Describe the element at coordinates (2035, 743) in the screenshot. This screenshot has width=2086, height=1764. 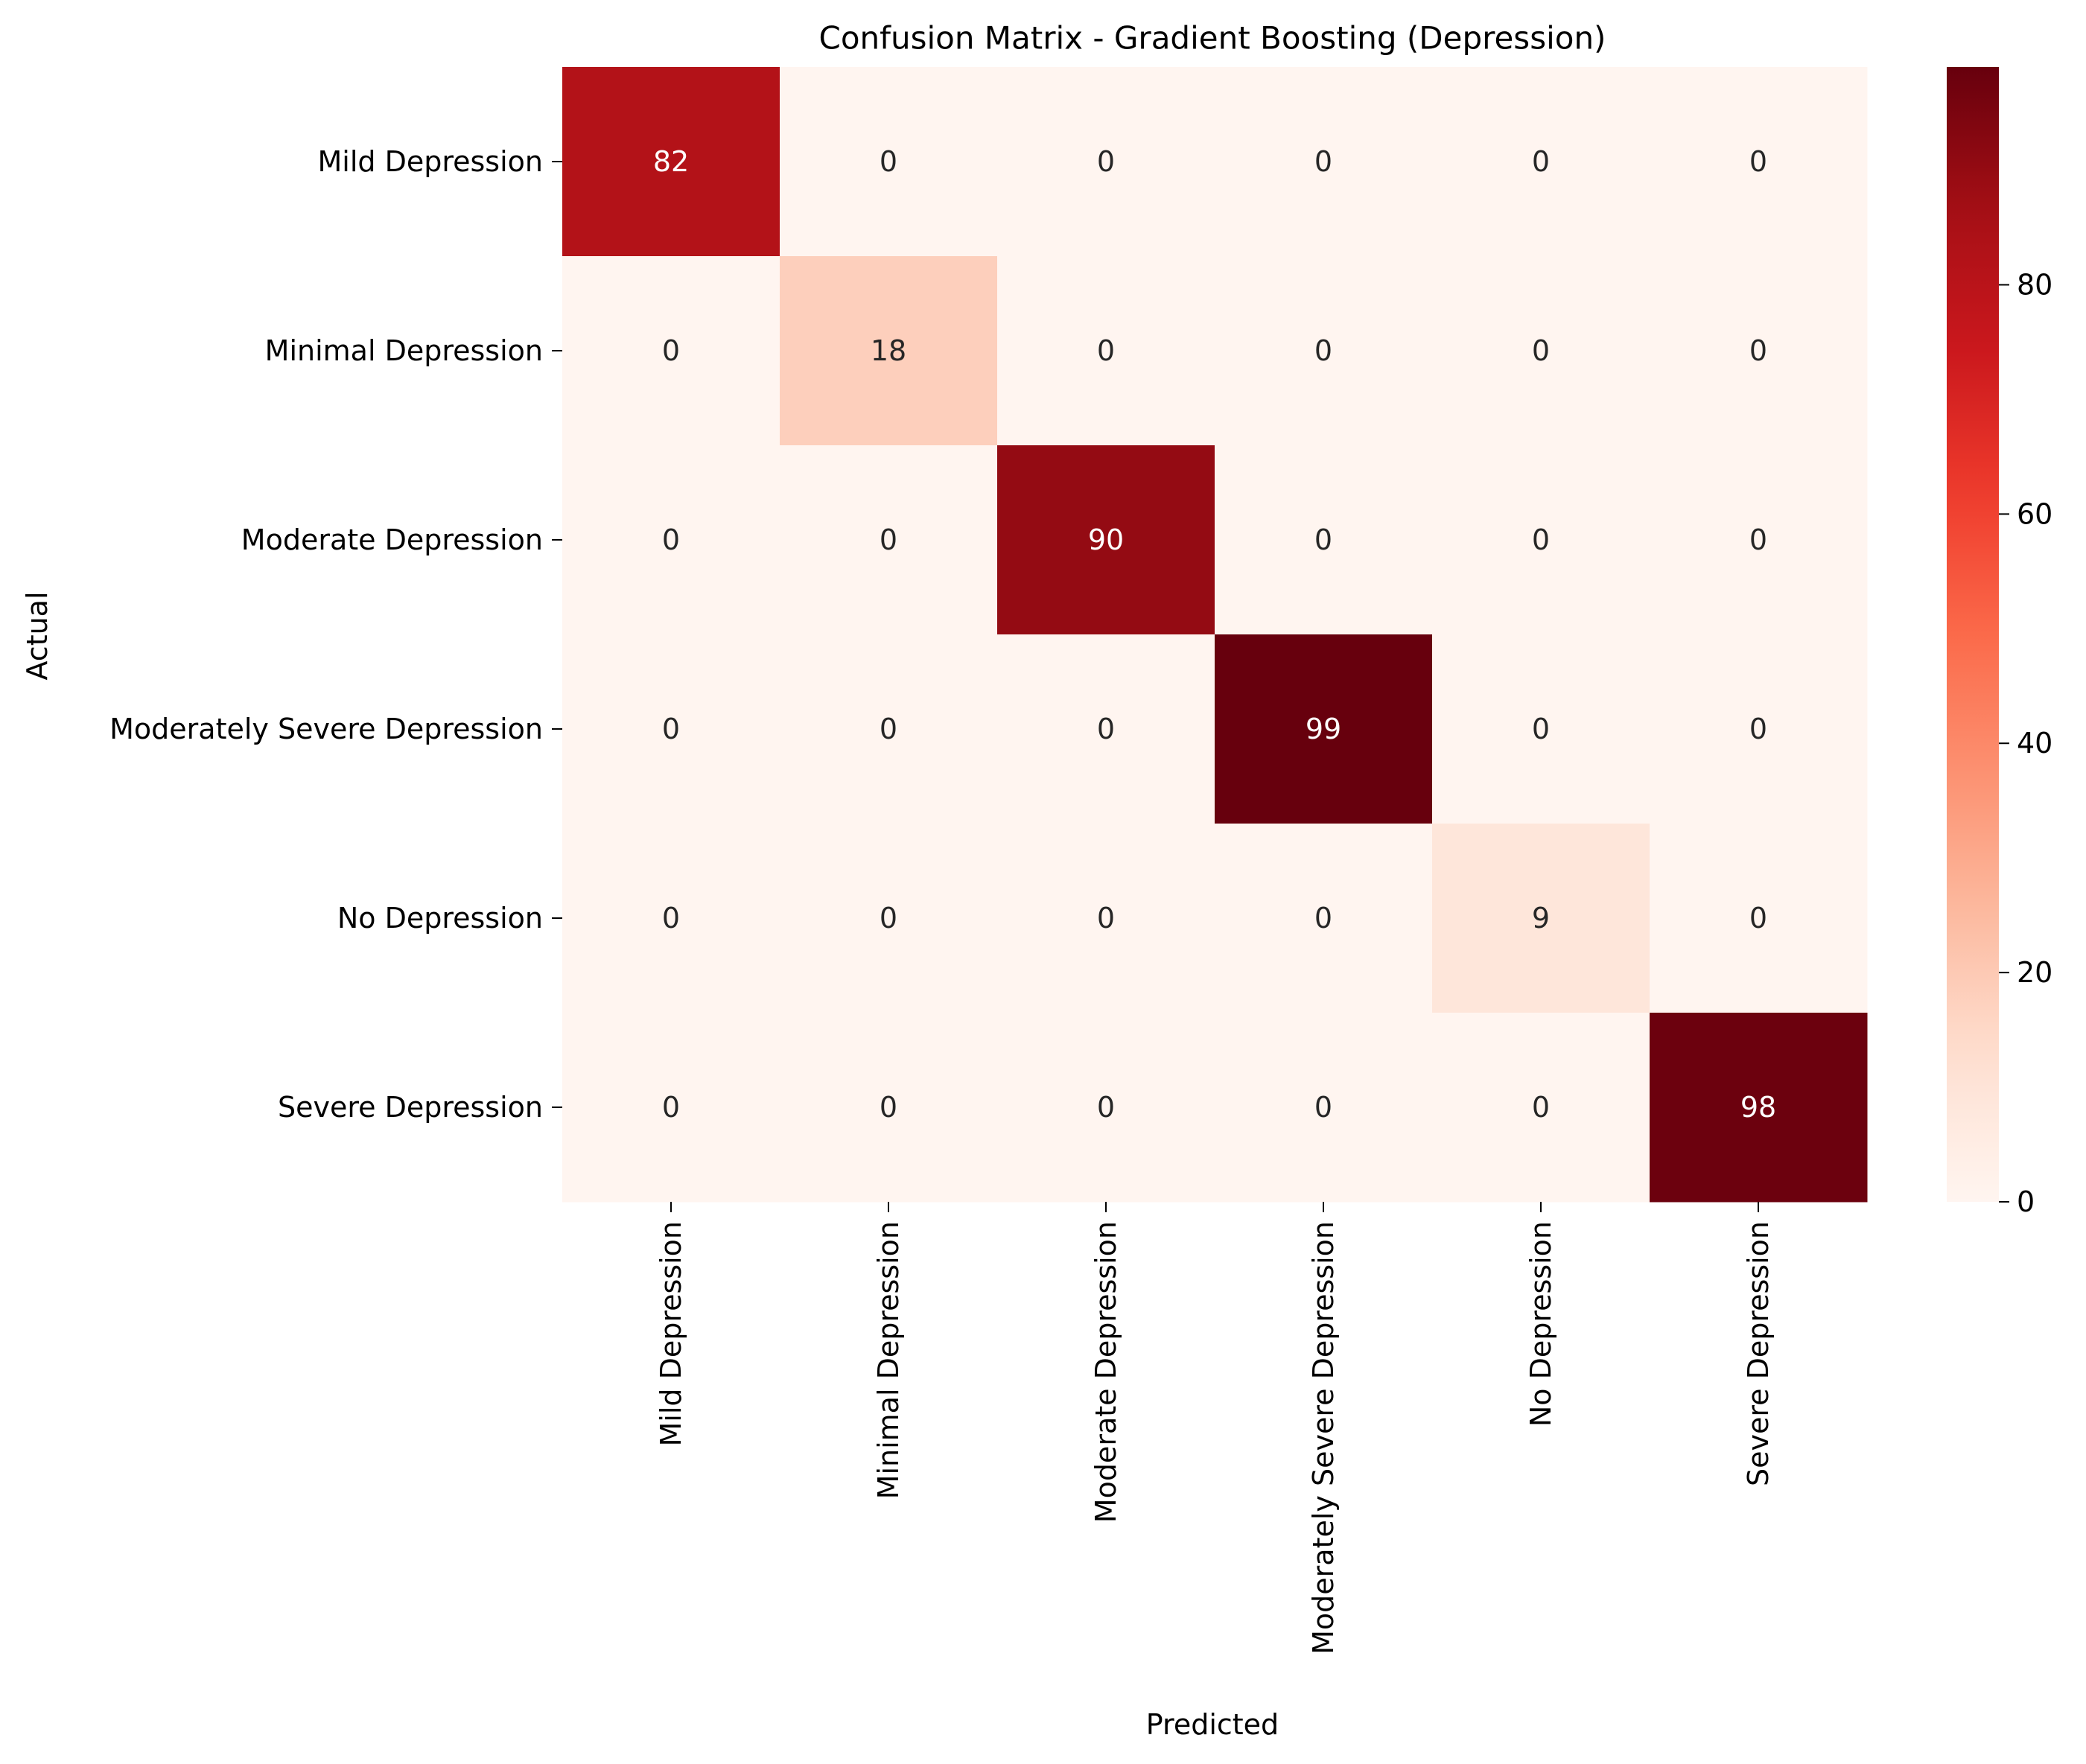
I see `colorbar-tick-label: 40` at that location.